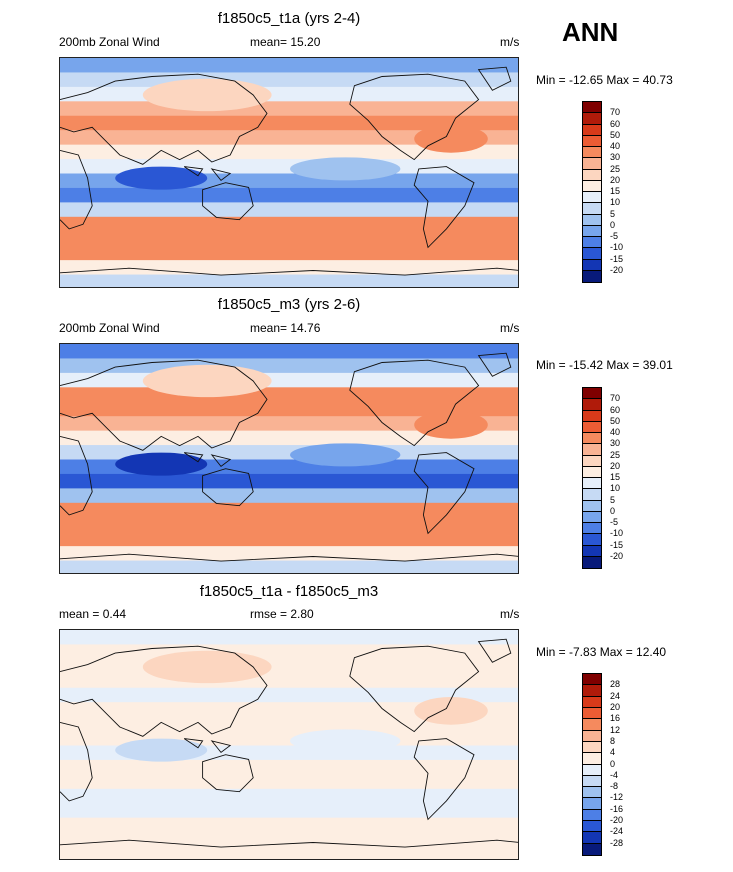  What do you see at coordinates (93, 614) in the screenshot?
I see `panel-3-mean: mean = 0.44` at bounding box center [93, 614].